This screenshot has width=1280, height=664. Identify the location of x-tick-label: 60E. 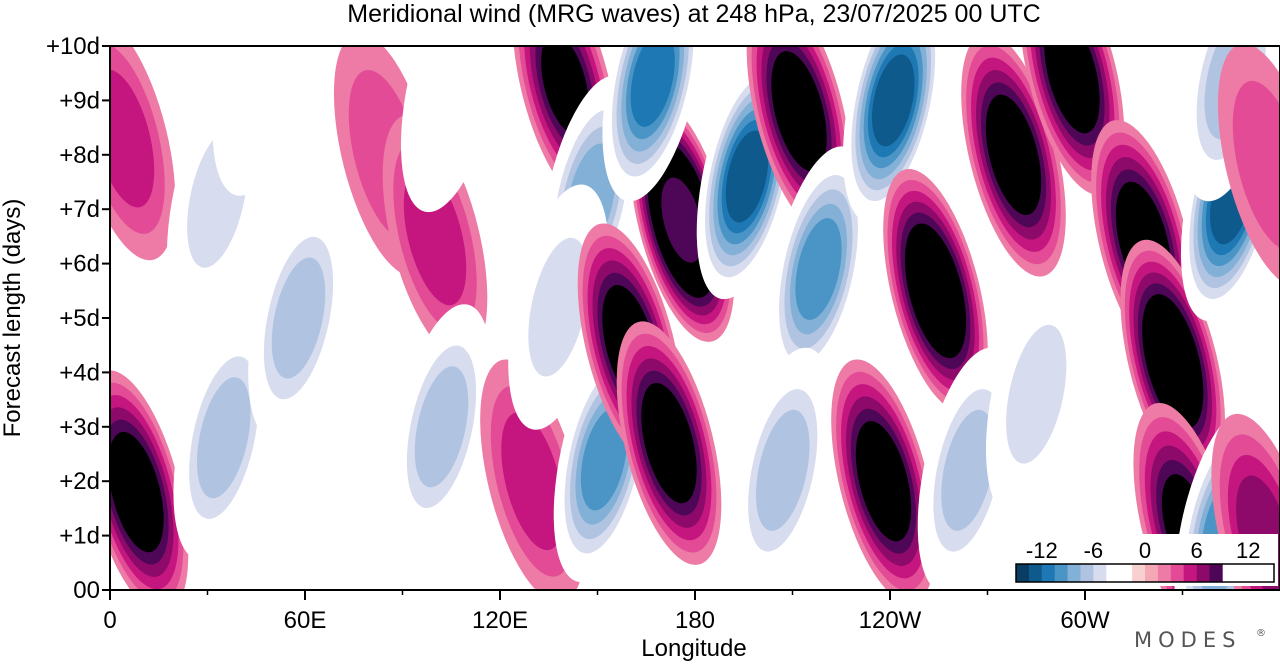
(305, 620).